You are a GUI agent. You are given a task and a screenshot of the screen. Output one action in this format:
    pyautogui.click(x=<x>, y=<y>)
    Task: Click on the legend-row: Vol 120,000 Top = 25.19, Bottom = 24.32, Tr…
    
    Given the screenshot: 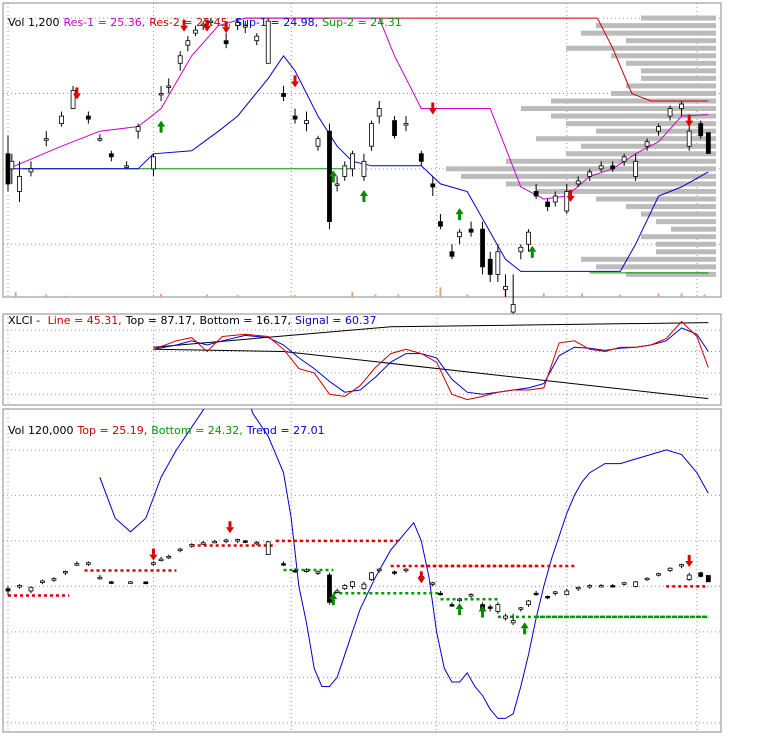 What is the action you would take?
    pyautogui.click(x=166, y=430)
    